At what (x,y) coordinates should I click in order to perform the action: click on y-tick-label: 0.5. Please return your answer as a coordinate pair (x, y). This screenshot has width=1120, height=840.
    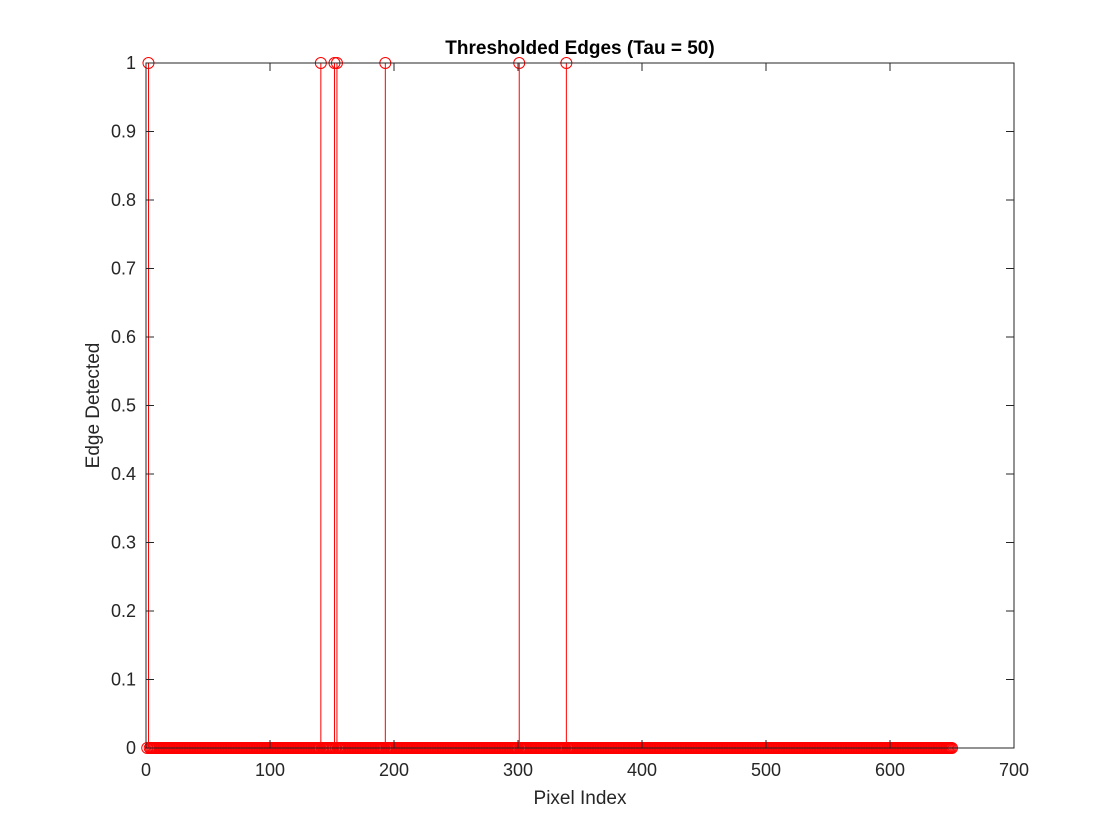
    Looking at the image, I should click on (123, 406).